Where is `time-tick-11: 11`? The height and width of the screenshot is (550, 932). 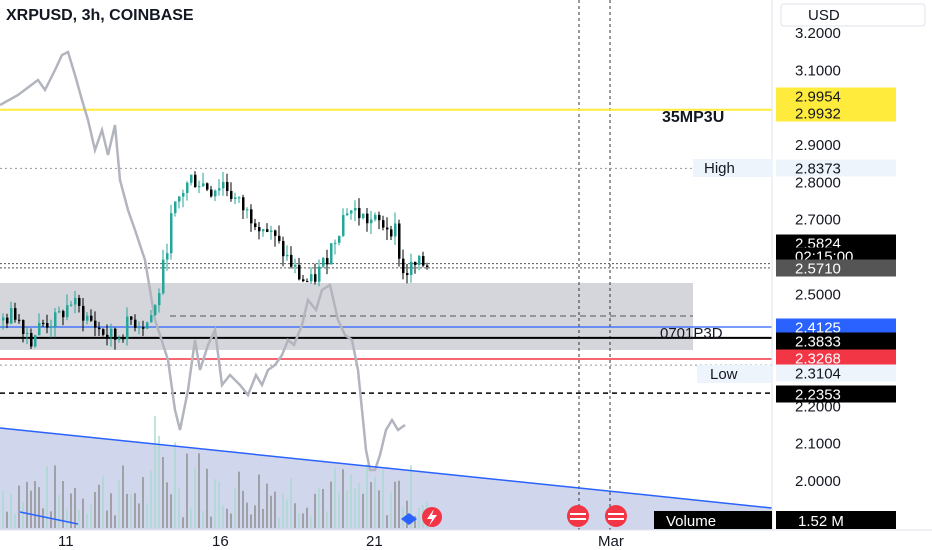 time-tick-11: 11 is located at coordinates (66, 541).